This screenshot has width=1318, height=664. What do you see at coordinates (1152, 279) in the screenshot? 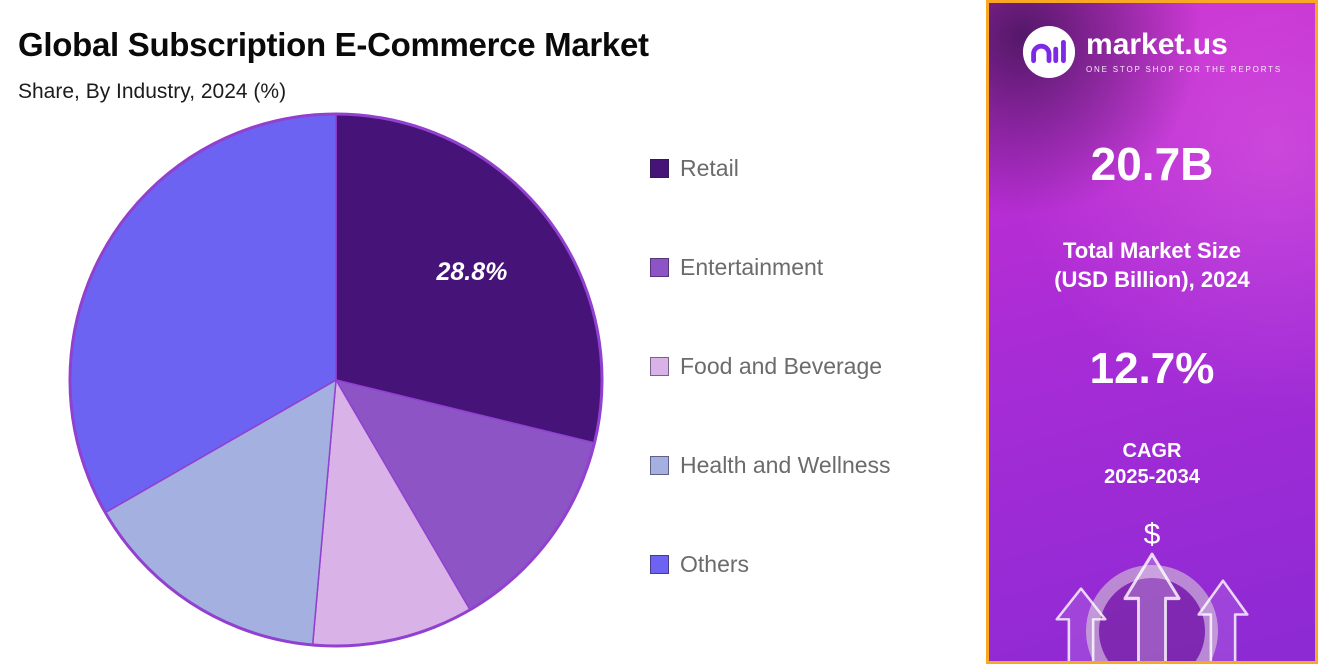
I see `market-size-label-line2: (USD Billion), 2024` at bounding box center [1152, 279].